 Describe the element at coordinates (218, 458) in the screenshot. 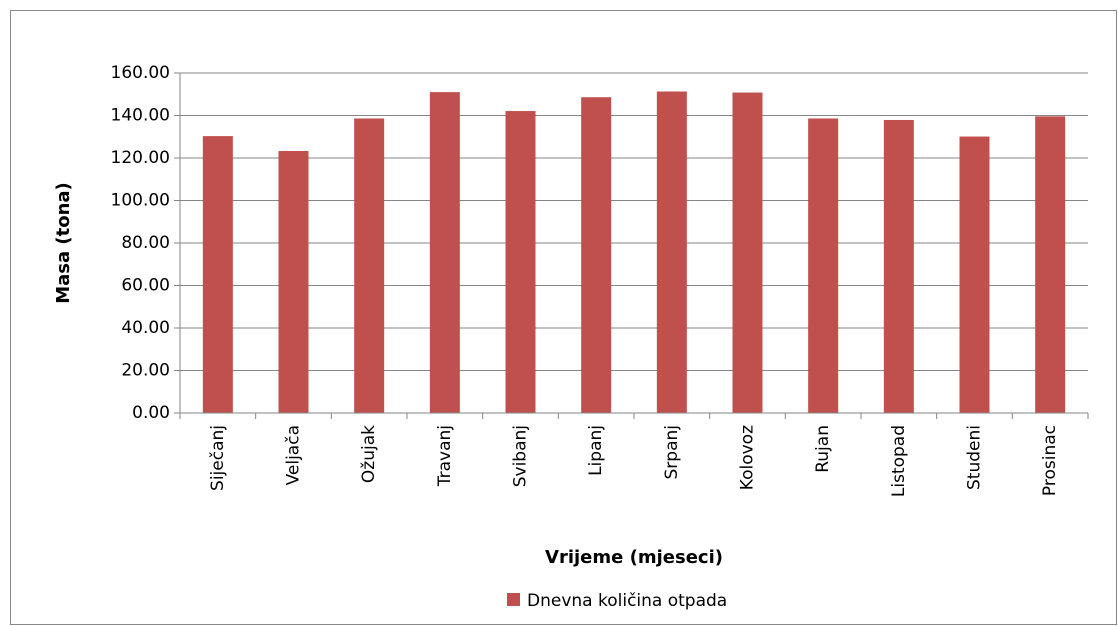

I see `x-tick-label: Siječanj` at that location.